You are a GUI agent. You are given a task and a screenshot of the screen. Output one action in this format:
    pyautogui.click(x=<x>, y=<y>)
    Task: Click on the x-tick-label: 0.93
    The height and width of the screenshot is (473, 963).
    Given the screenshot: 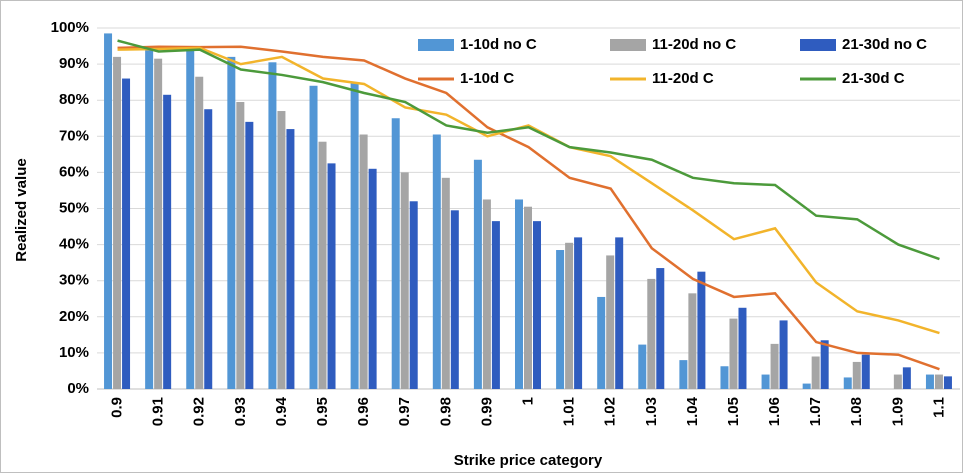 What is the action you would take?
    pyautogui.click(x=240, y=411)
    